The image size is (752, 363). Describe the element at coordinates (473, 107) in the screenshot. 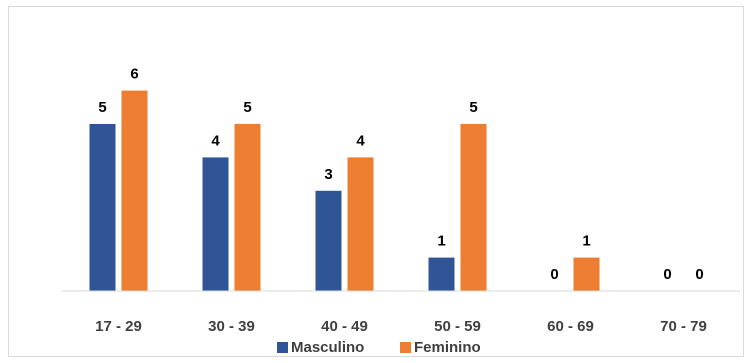

I see `data-label-feminino-50-59: 5` at that location.